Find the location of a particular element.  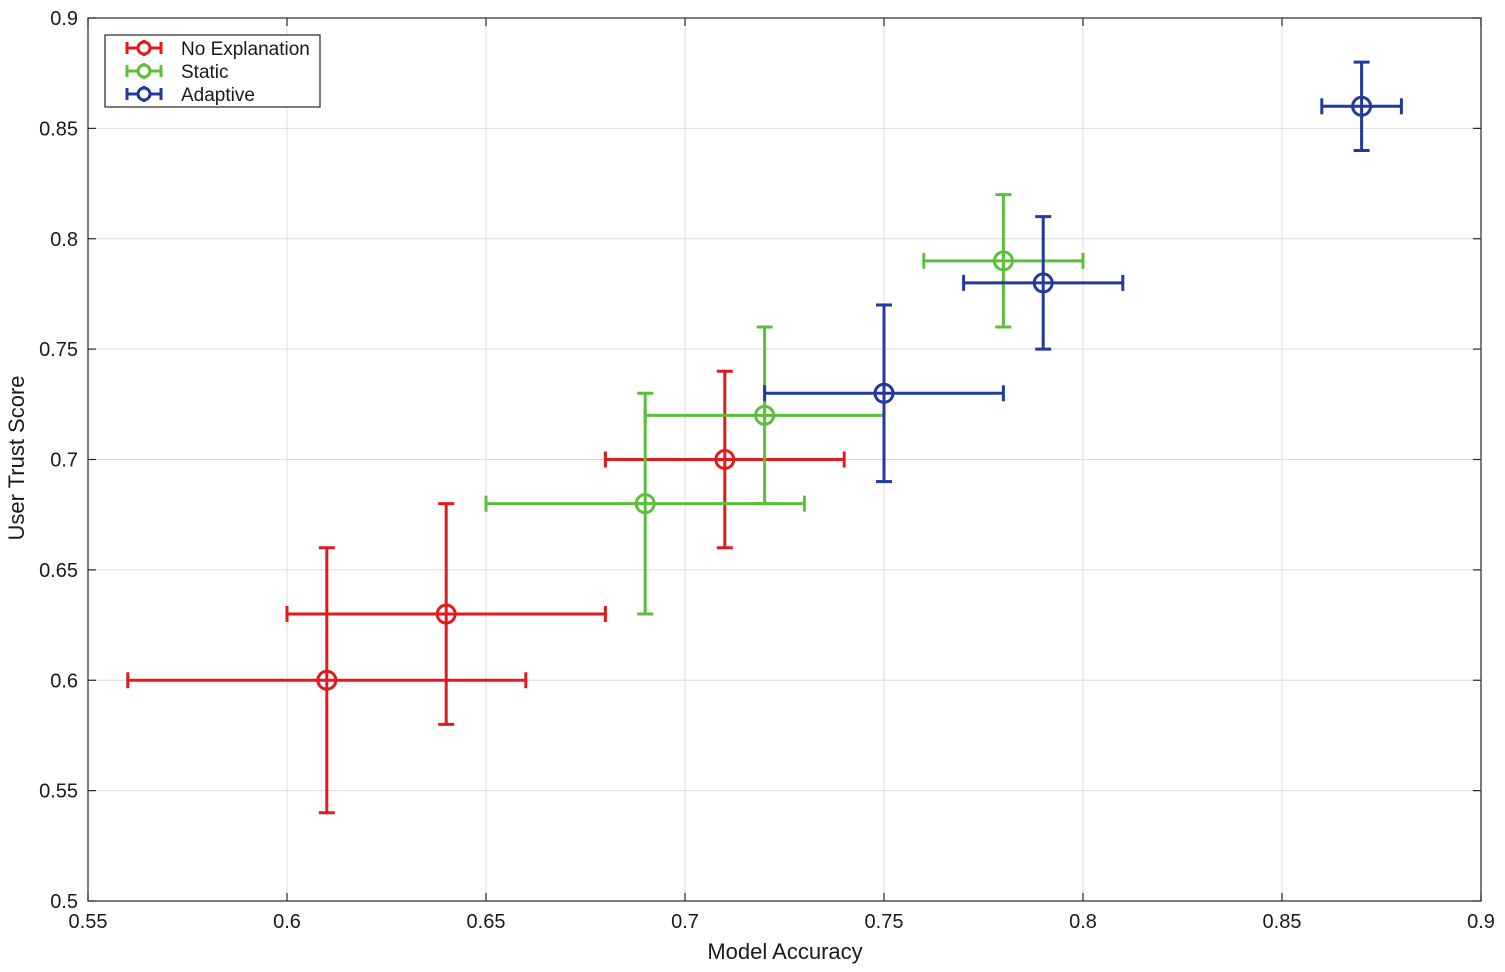

x-axis-label: Model Accuracy is located at coordinates (784, 951).